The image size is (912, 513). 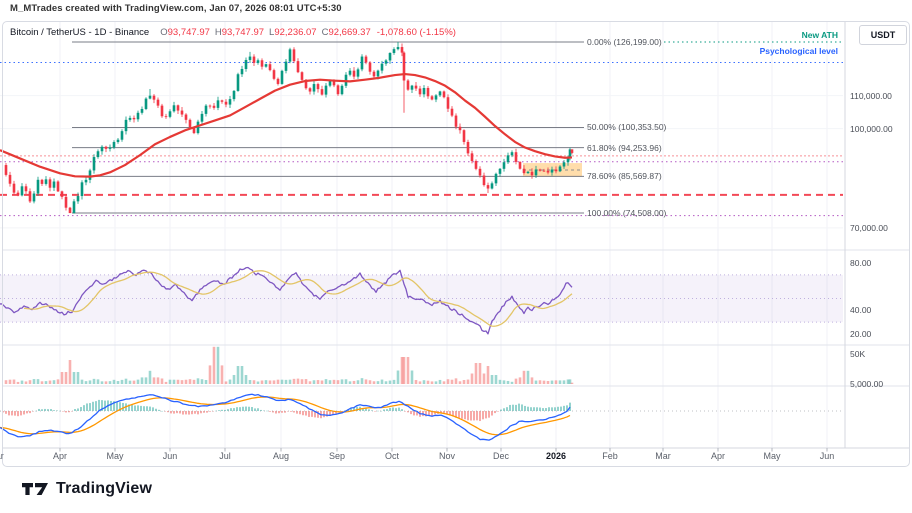 What do you see at coordinates (272, 32) in the screenshot?
I see `ohlc-key: L` at bounding box center [272, 32].